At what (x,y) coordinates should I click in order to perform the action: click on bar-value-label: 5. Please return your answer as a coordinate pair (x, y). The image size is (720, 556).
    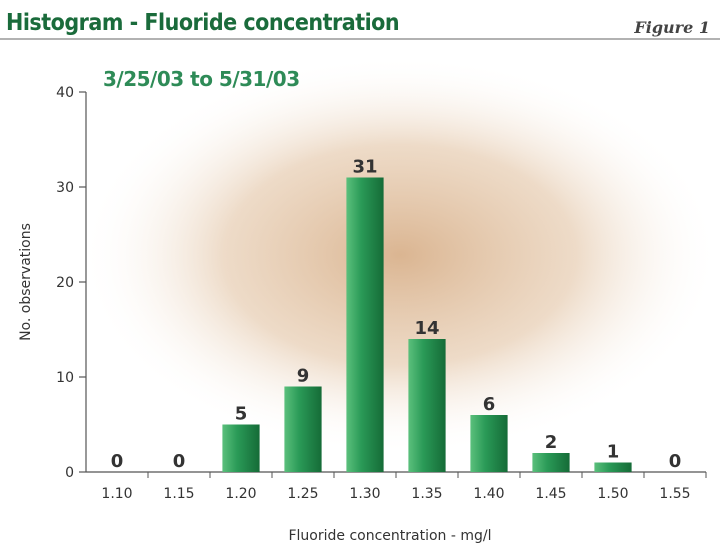
    Looking at the image, I should click on (241, 414).